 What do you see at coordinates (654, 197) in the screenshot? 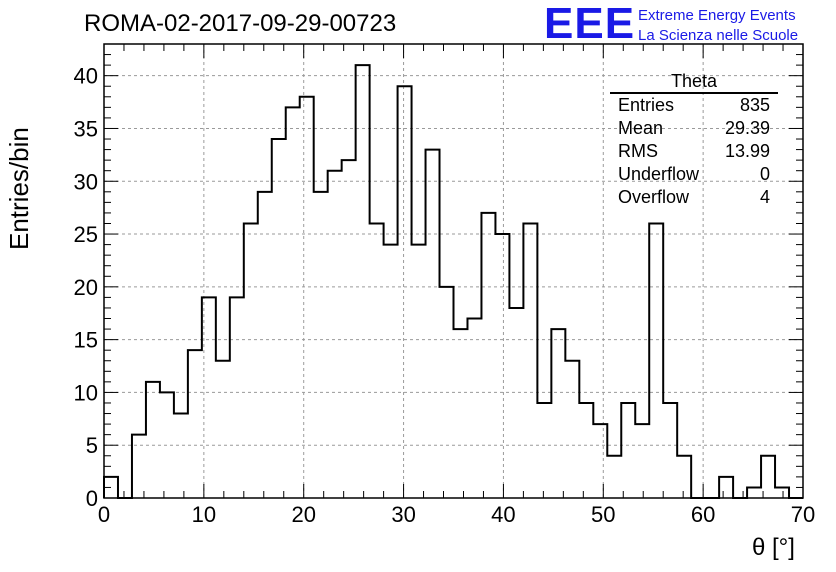
I see `stats-label: Overflow` at bounding box center [654, 197].